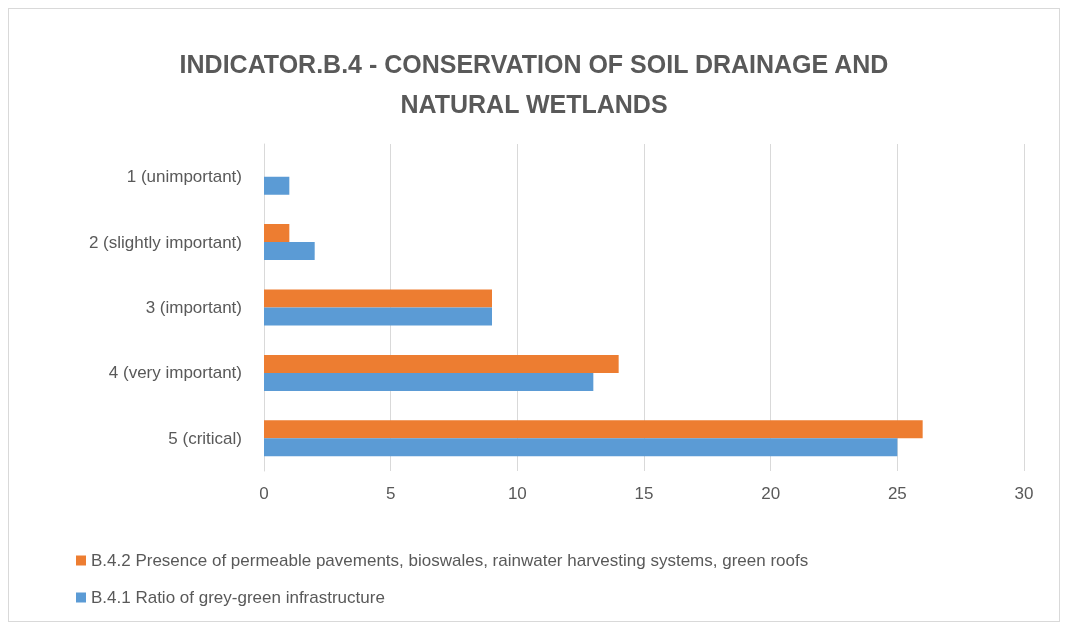 The height and width of the screenshot is (628, 1067). What do you see at coordinates (1024, 493) in the screenshot?
I see `x-tick-label: 30` at bounding box center [1024, 493].